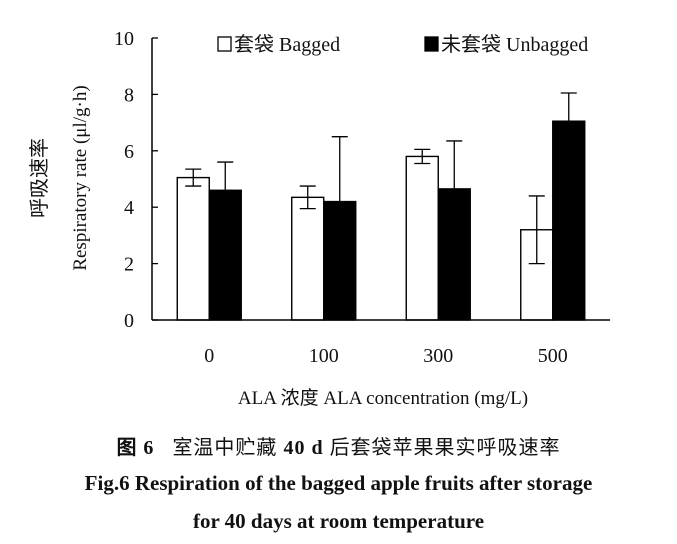  What do you see at coordinates (209, 356) in the screenshot?
I see `x-tick-label: 0` at bounding box center [209, 356].